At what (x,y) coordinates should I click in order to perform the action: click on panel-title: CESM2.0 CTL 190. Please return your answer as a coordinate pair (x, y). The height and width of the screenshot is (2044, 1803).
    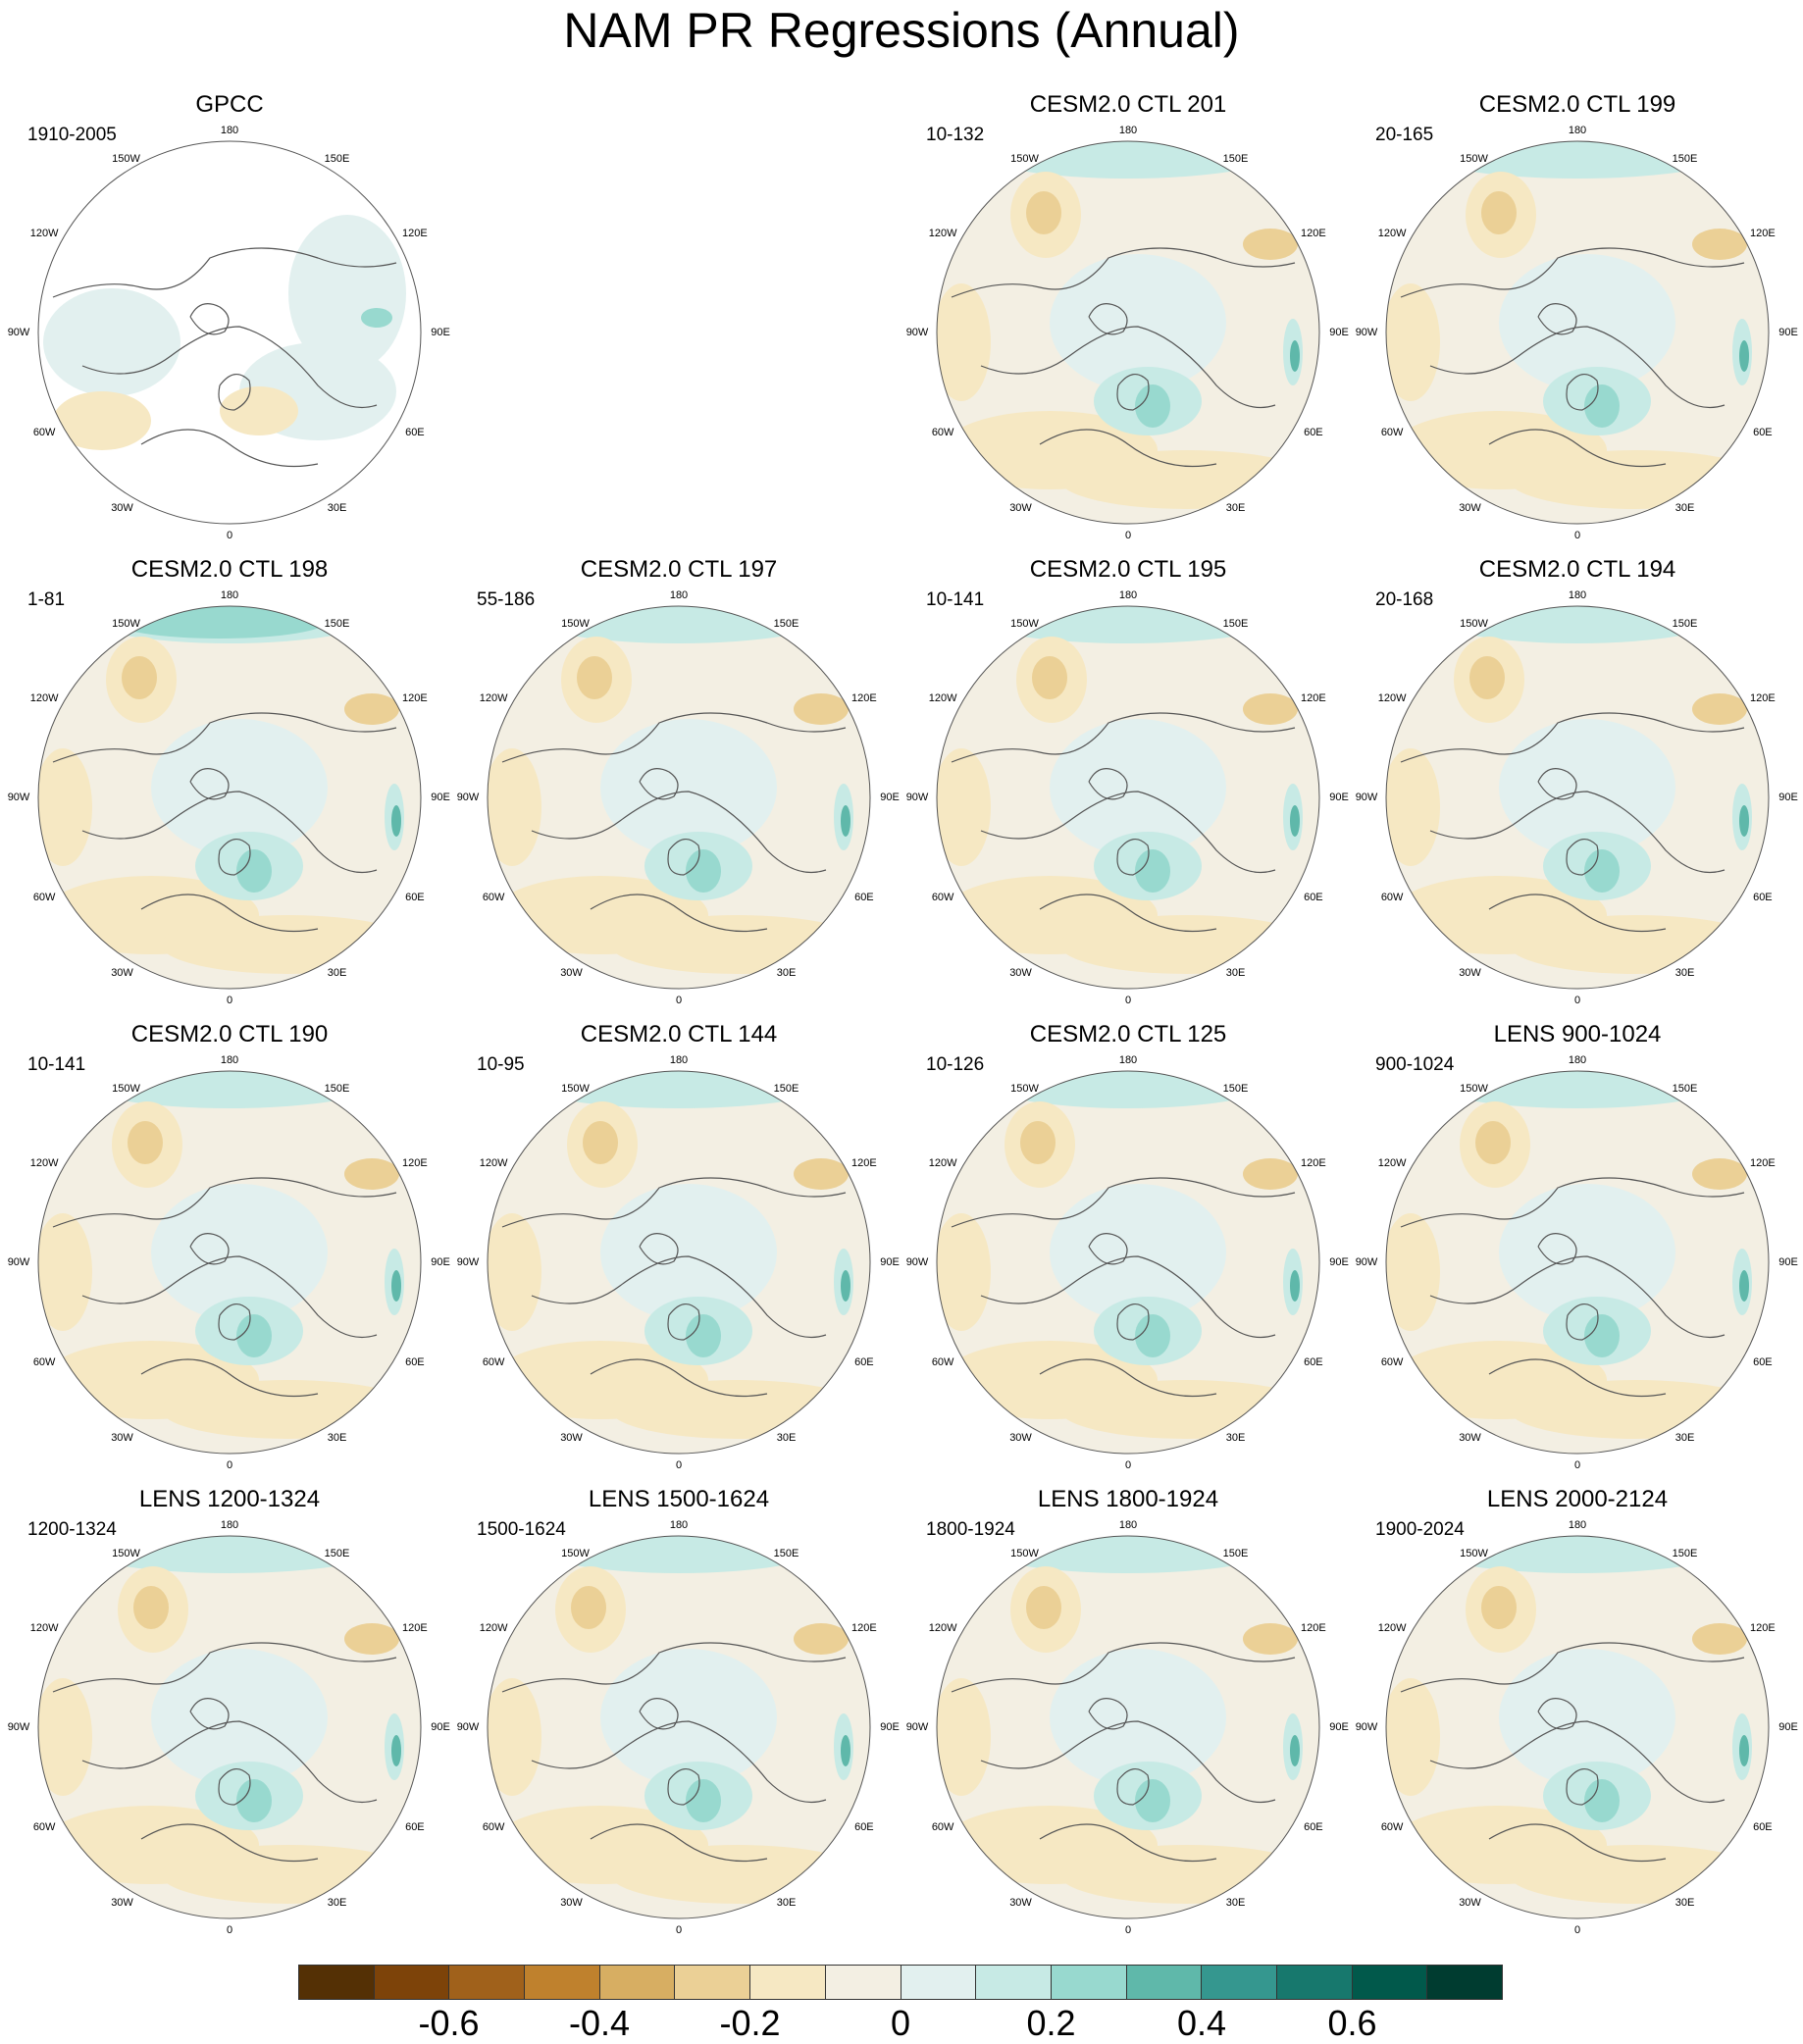
    Looking at the image, I should click on (229, 1034).